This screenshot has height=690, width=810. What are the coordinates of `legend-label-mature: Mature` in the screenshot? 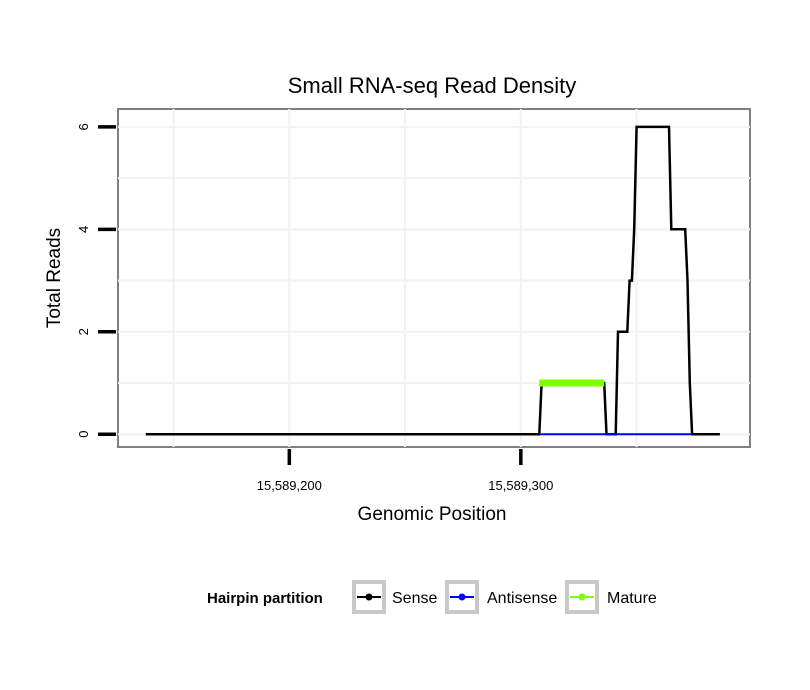 It's located at (632, 598).